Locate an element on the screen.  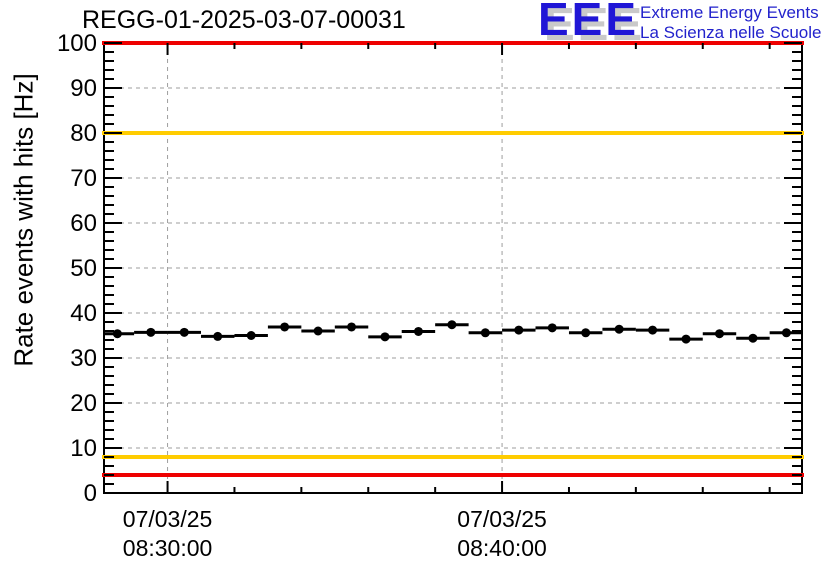
y-tick-label: 100 is located at coordinates (77, 43).